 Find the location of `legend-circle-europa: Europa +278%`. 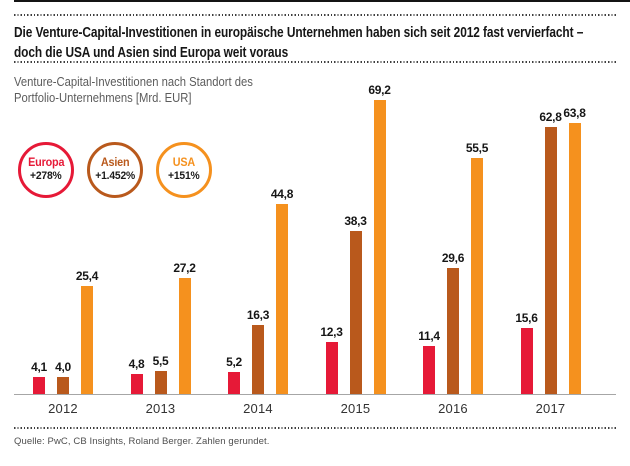

legend-circle-europa: Europa +278% is located at coordinates (46, 170).